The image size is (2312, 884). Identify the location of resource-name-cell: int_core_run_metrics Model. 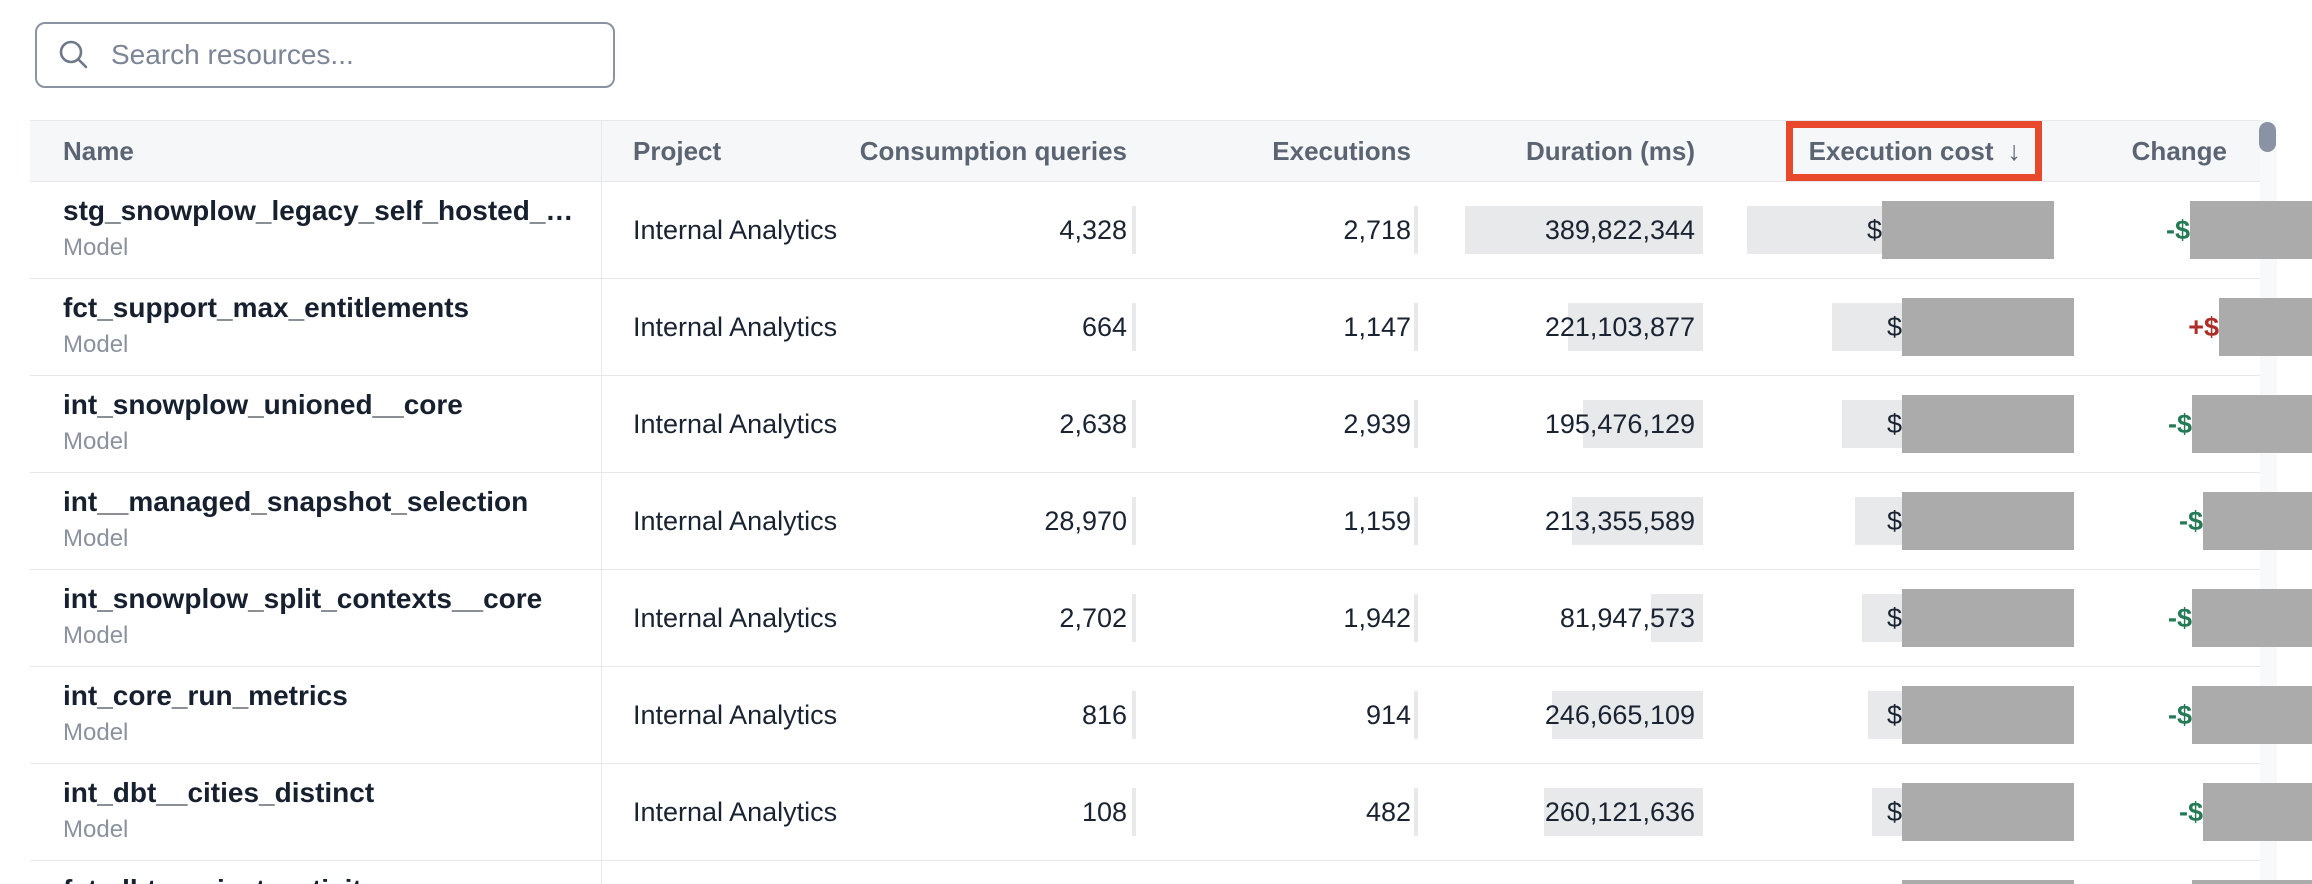
(316, 715).